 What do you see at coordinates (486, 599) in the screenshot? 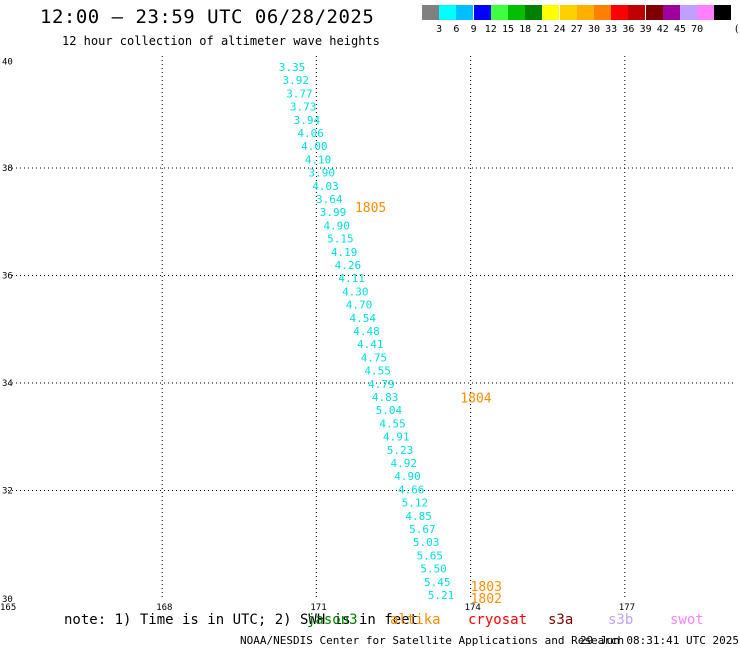
I see `pass-number-label: 1802` at bounding box center [486, 599].